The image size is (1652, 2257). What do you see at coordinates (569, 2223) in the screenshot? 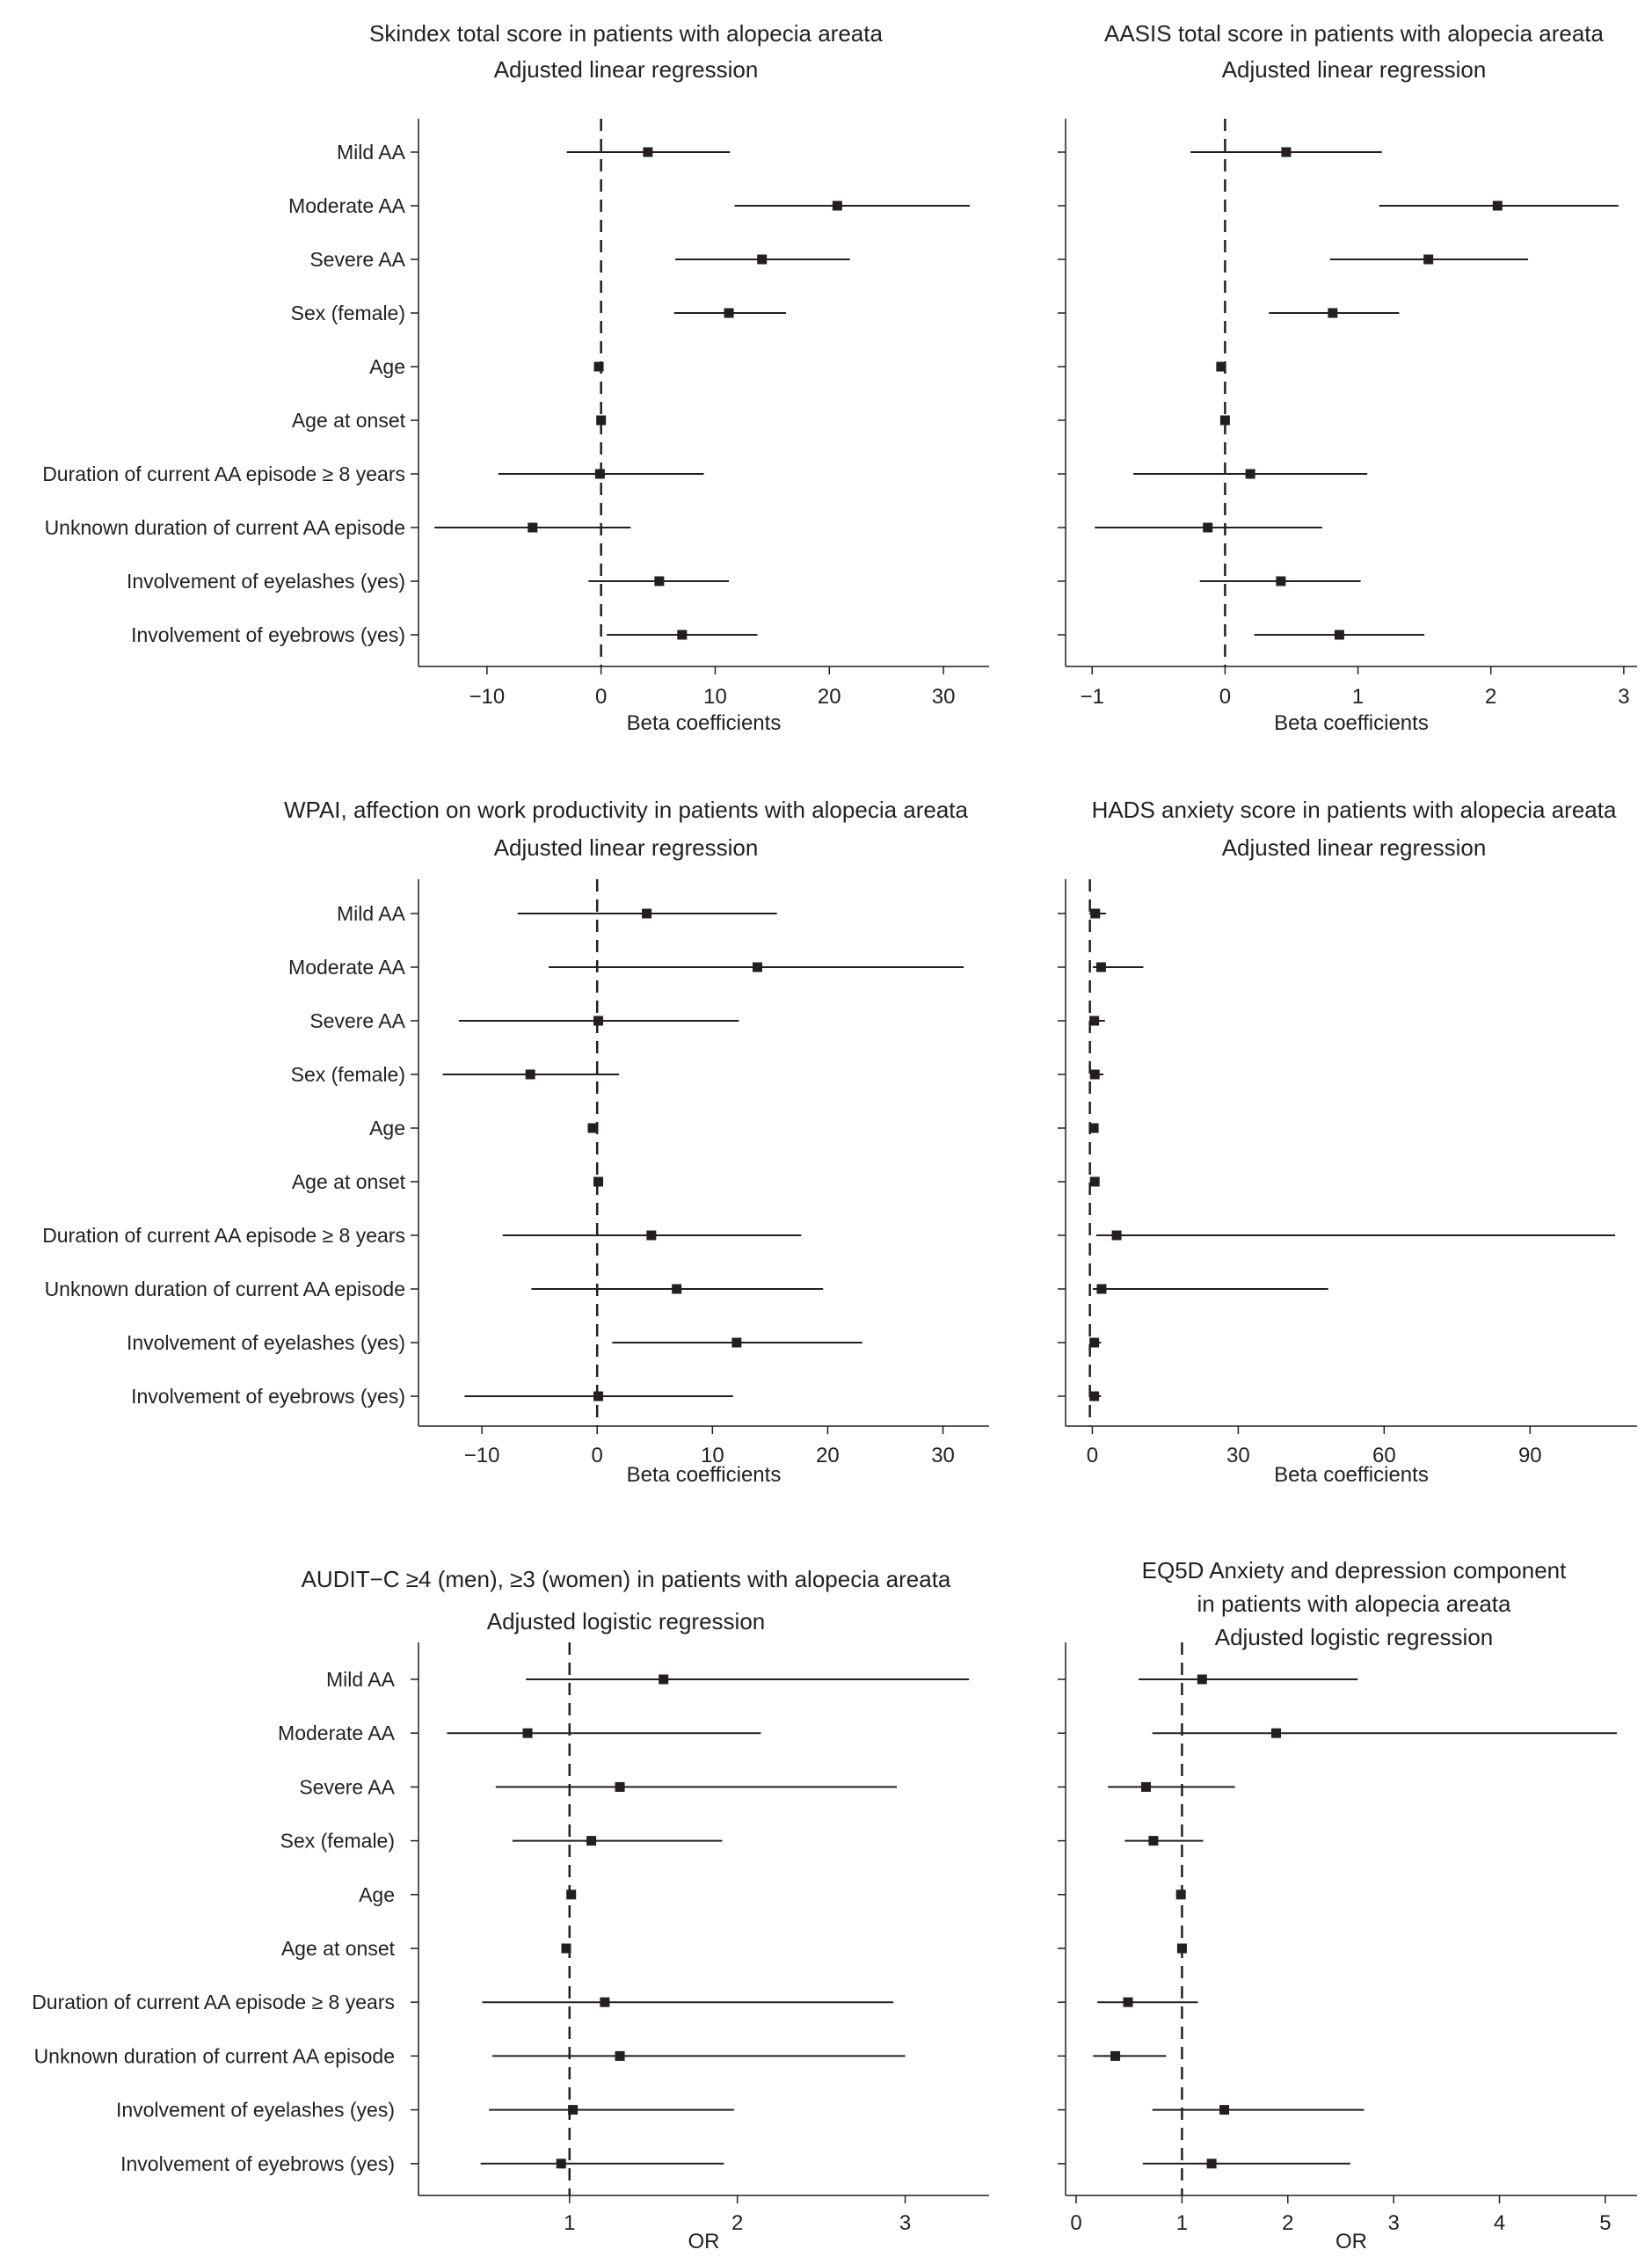
I see `x-tick-label: 1` at bounding box center [569, 2223].